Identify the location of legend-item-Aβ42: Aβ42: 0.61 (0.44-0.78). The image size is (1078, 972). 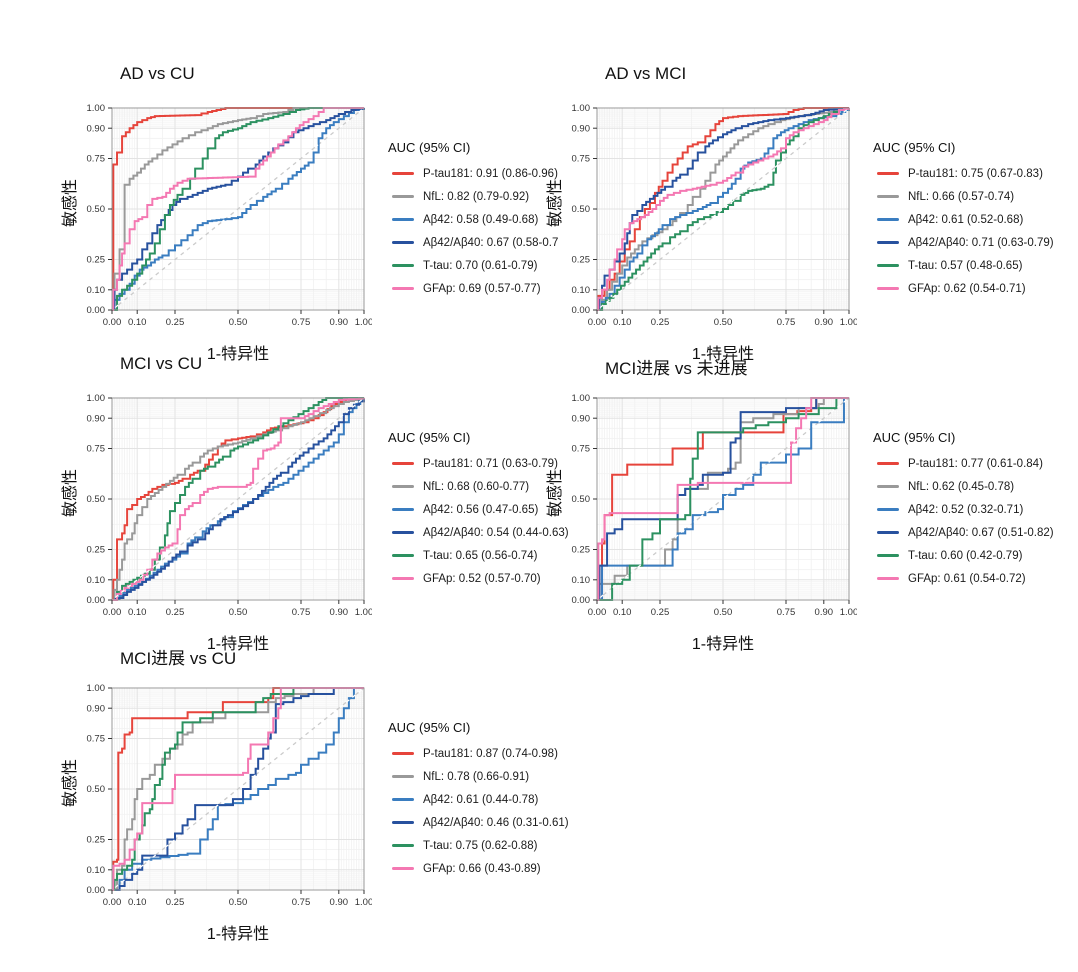
(496, 799).